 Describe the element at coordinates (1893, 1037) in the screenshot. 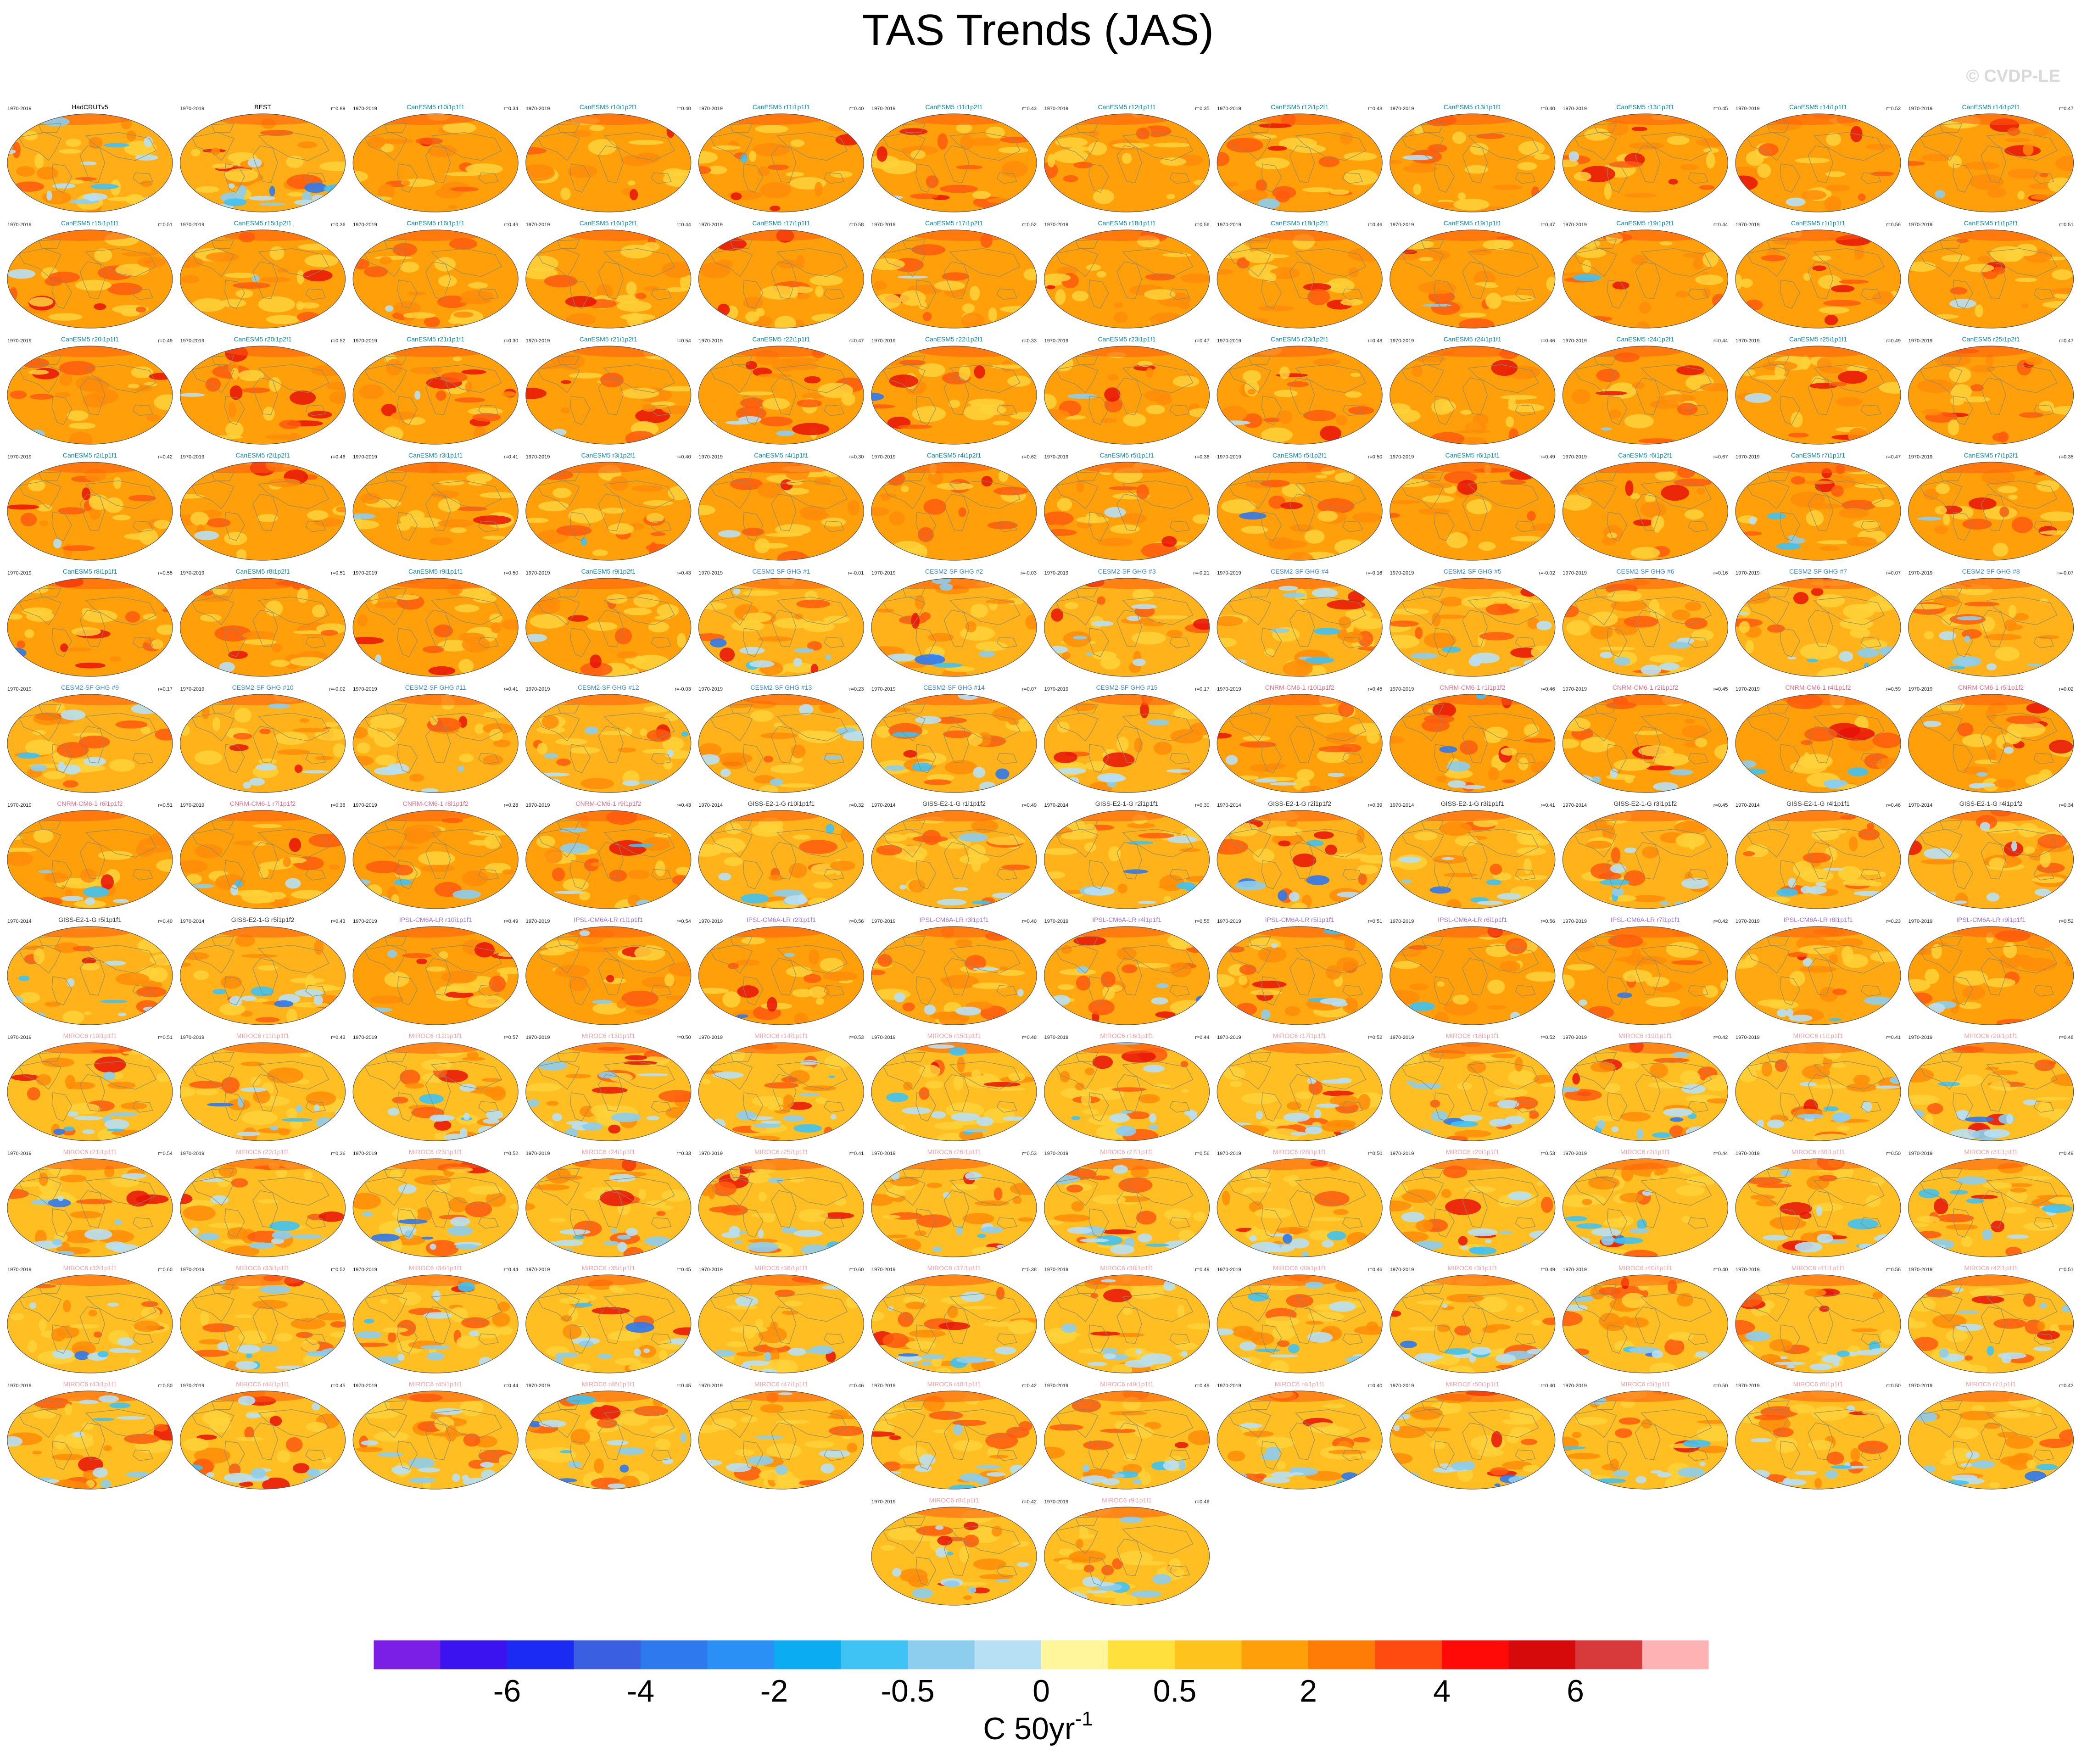

I see `panel-pattern-correlation: r=0.41` at that location.